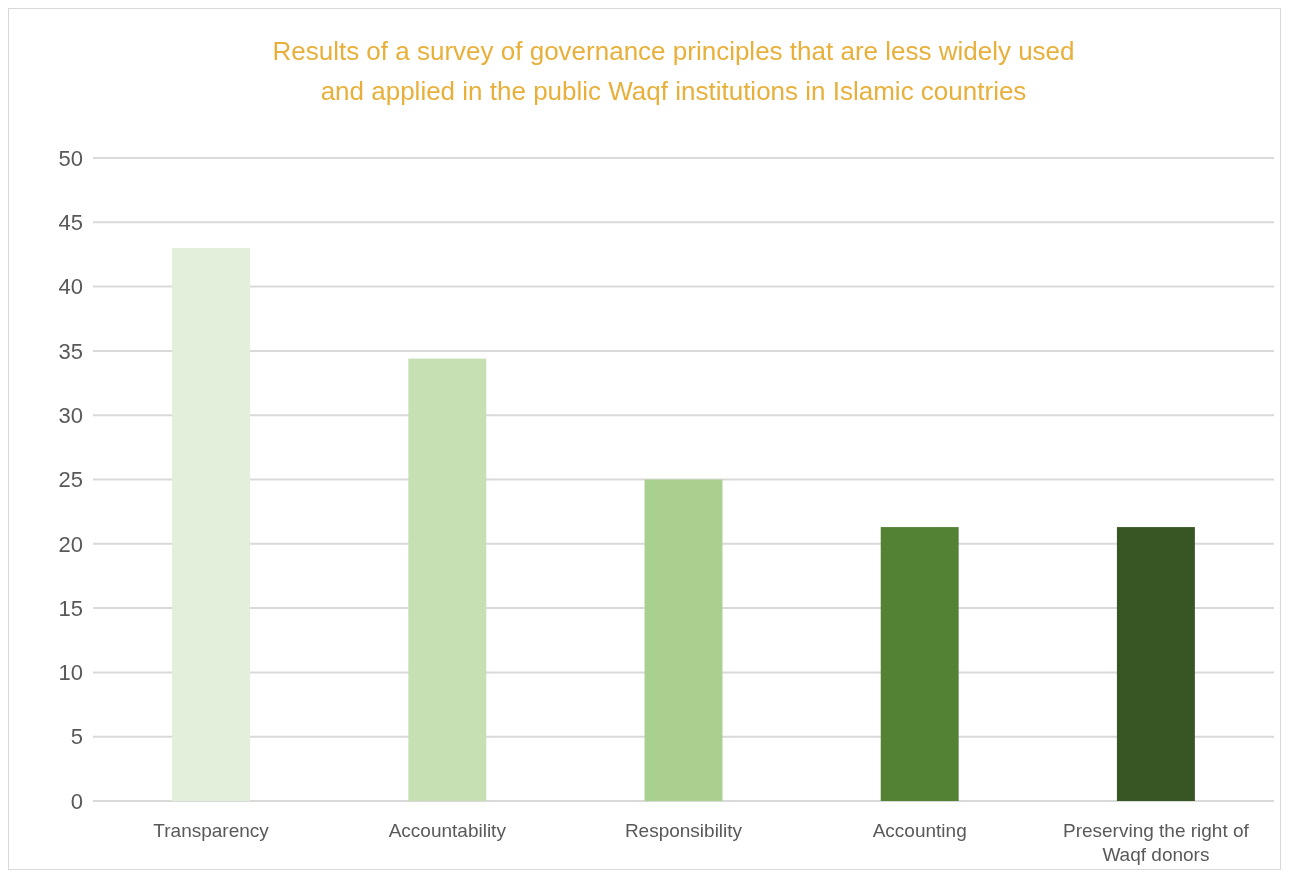 Image resolution: width=1289 pixels, height=878 pixels. What do you see at coordinates (70, 351) in the screenshot?
I see `y-tick-label: 35` at bounding box center [70, 351].